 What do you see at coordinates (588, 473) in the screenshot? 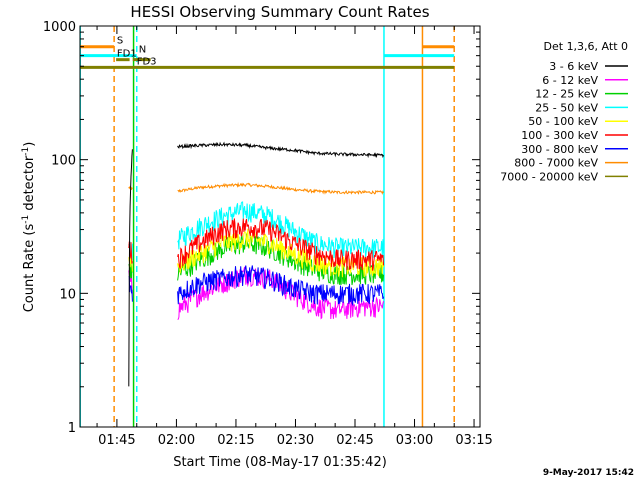
I see `footer-date: 9-May-2017 15:42` at bounding box center [588, 473].